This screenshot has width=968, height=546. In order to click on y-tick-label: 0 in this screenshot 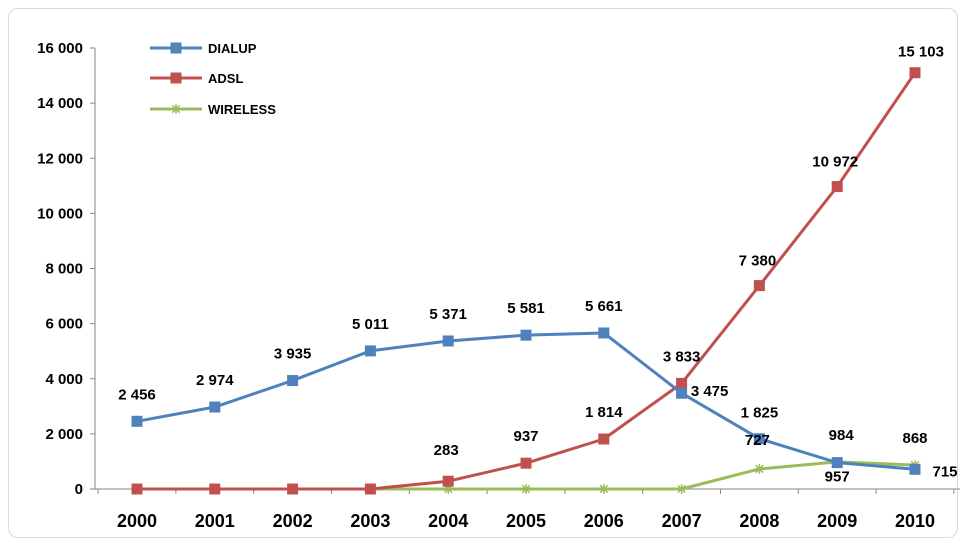, I will do `click(79, 489)`.